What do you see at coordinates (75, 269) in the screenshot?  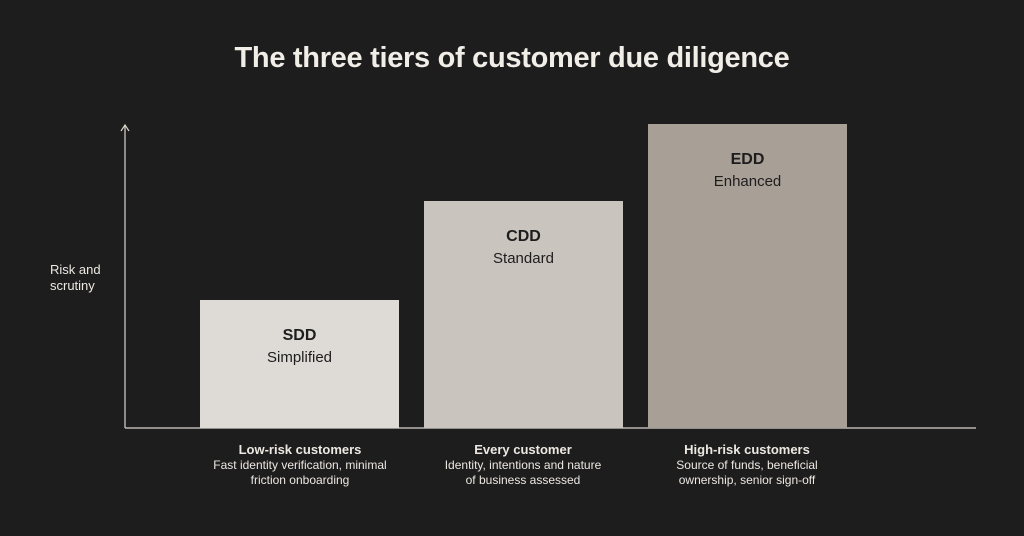 I see `axis-label: Risk and` at bounding box center [75, 269].